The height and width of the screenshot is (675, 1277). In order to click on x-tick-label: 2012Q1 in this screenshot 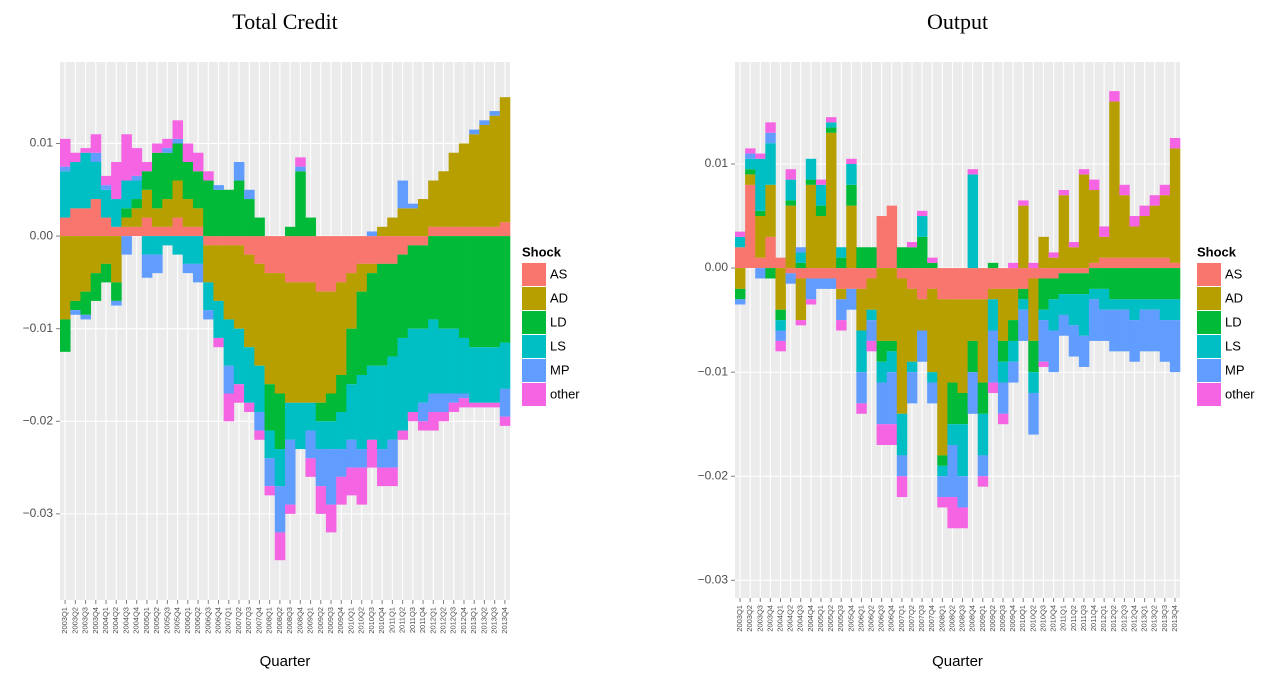, I will do `click(1103, 618)`.